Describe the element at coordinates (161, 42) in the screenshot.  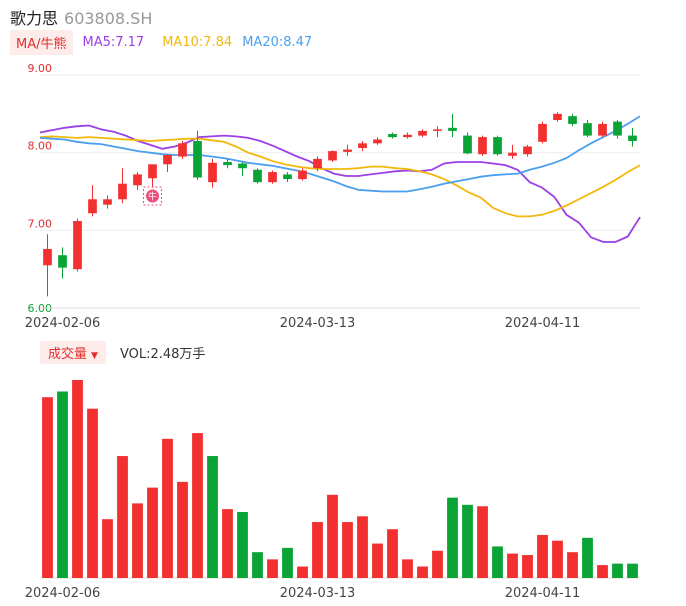
I see `ma-legend: MA/牛熊 MA5:7.17 MA10:7.84 MA20:8.47` at that location.